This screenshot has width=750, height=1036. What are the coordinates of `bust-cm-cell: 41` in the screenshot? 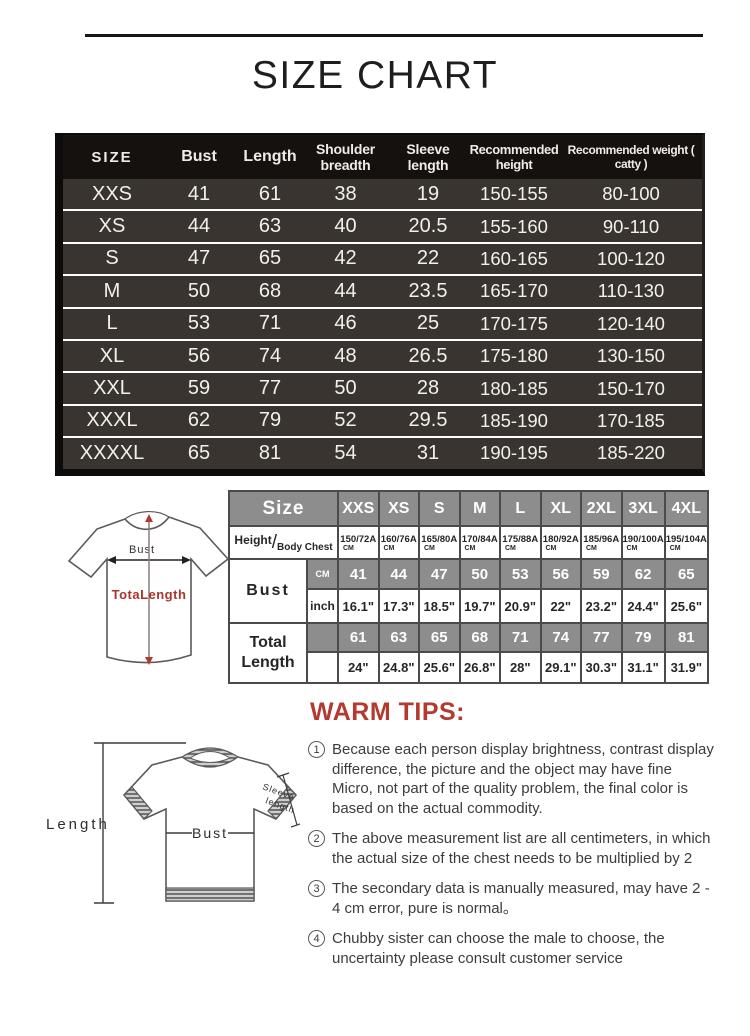 It's located at (358, 574).